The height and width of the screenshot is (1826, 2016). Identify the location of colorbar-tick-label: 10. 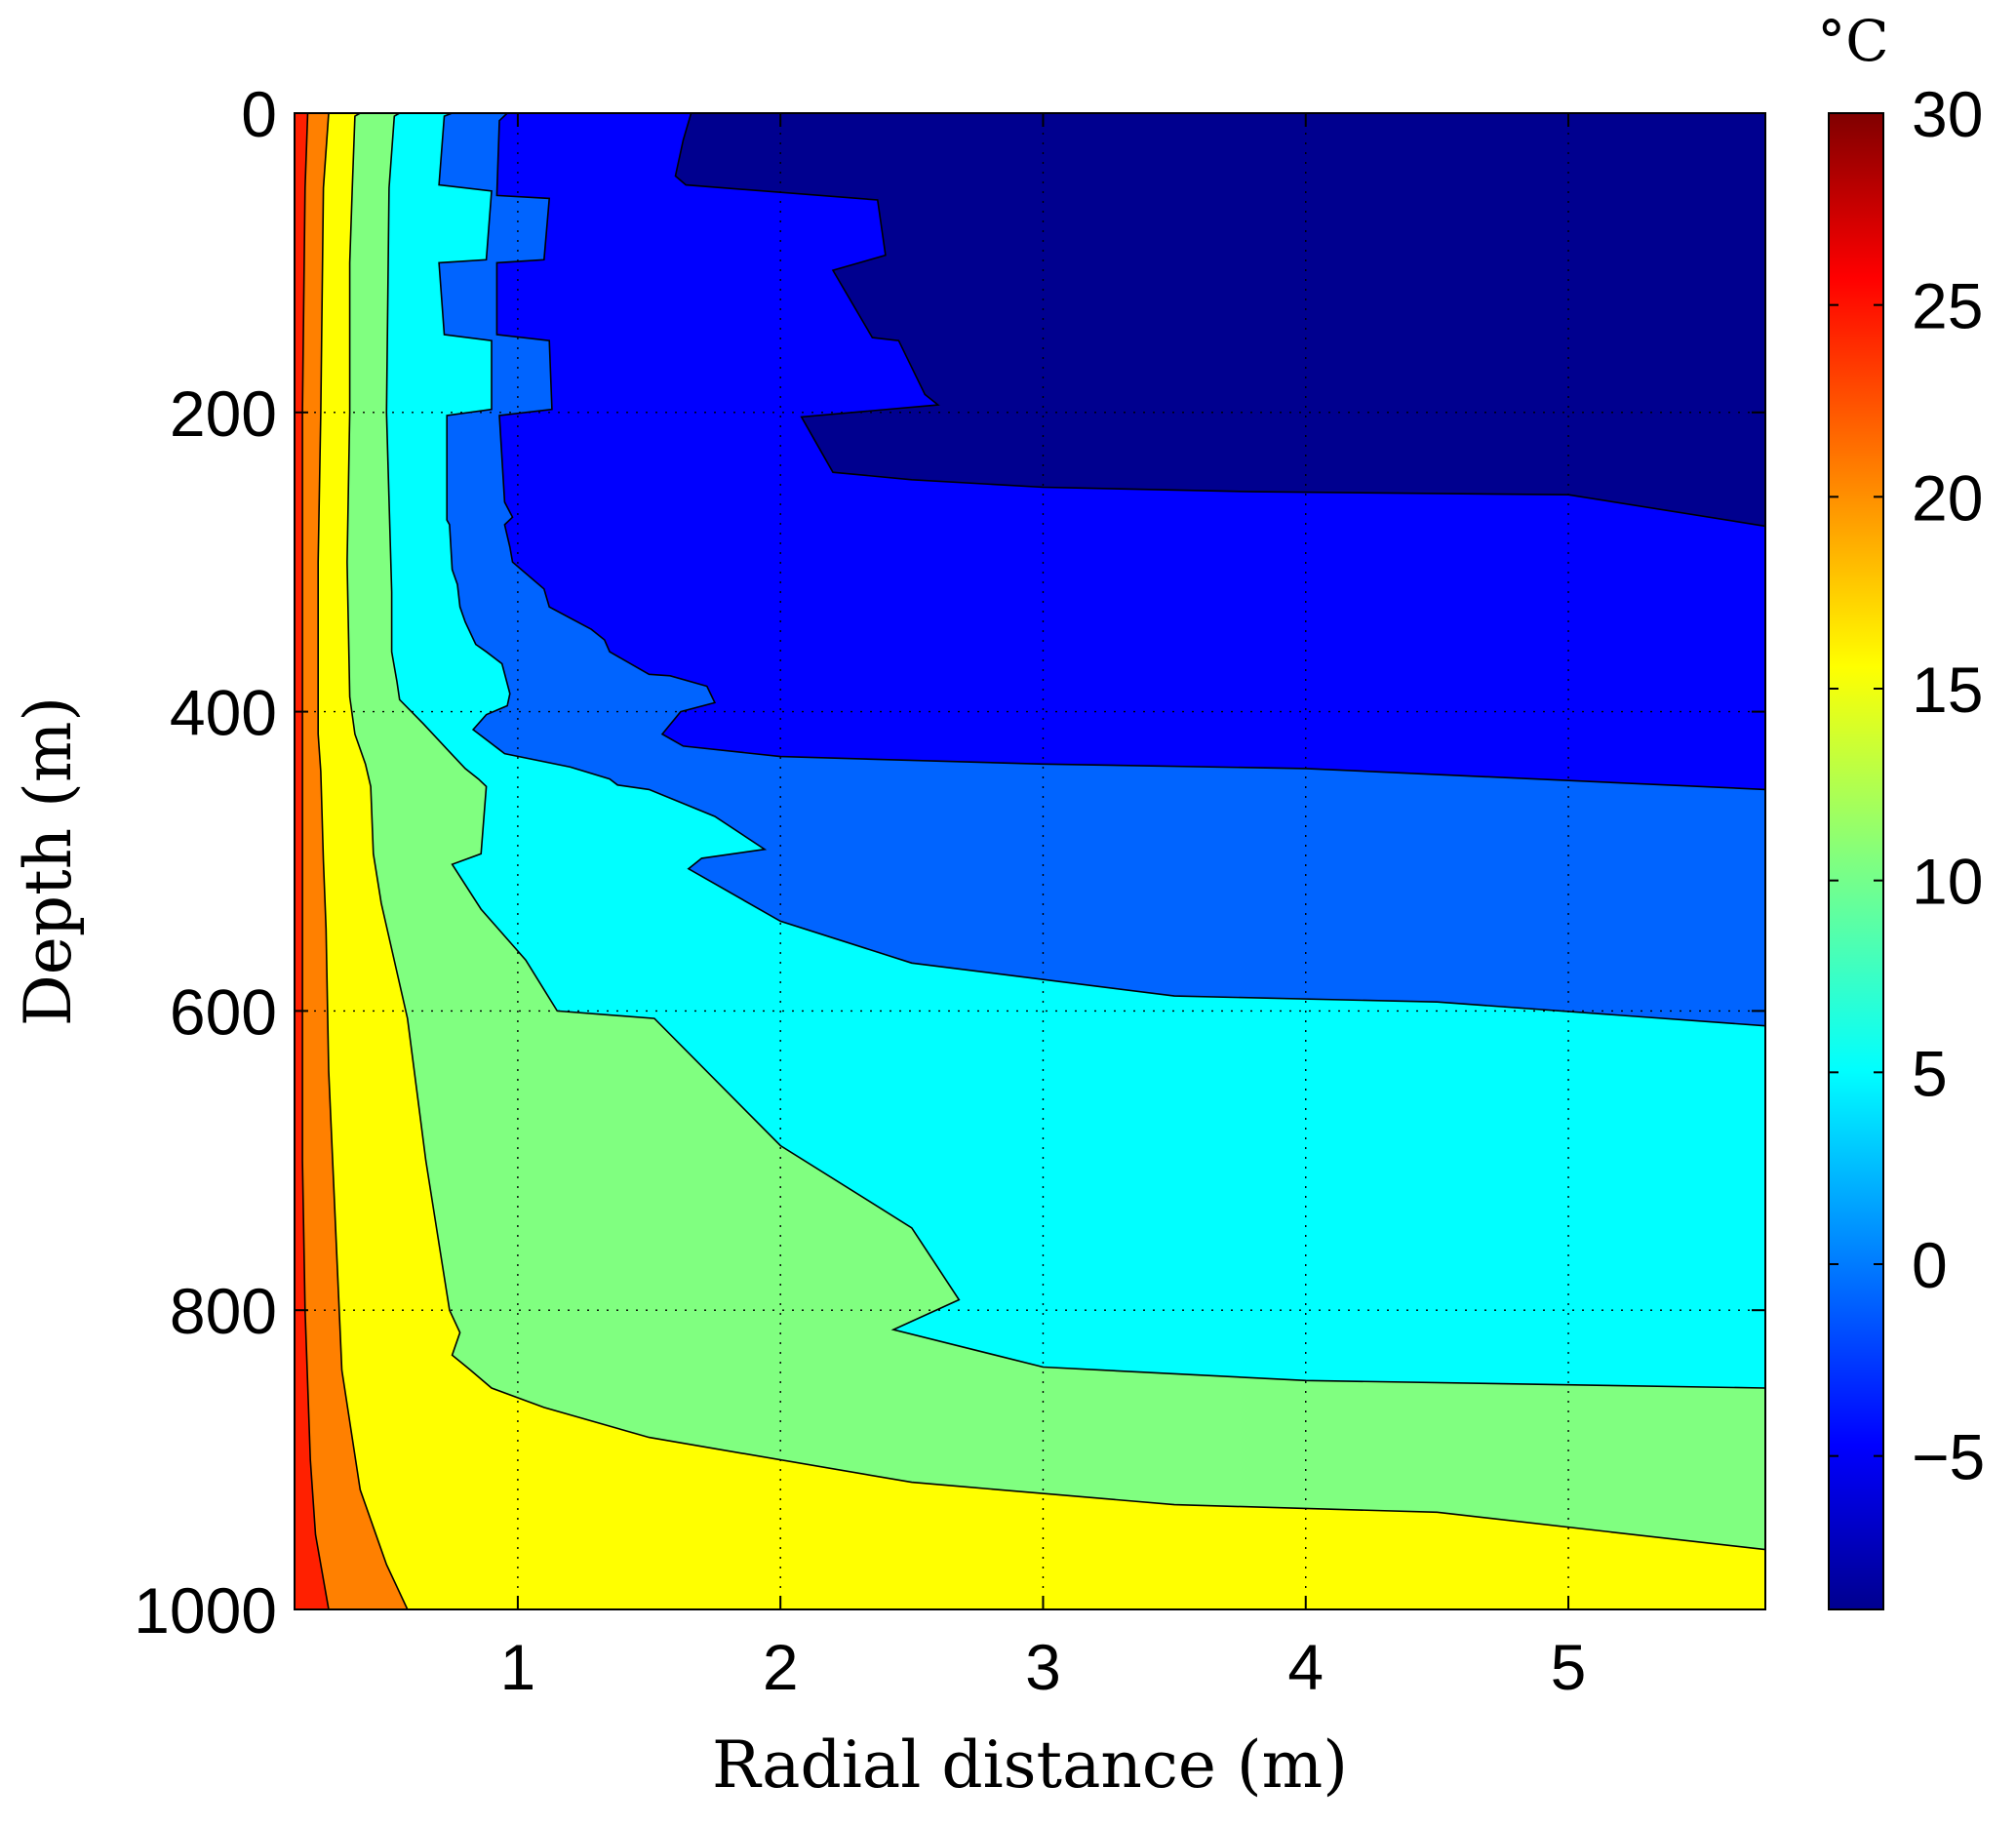
(1947, 882).